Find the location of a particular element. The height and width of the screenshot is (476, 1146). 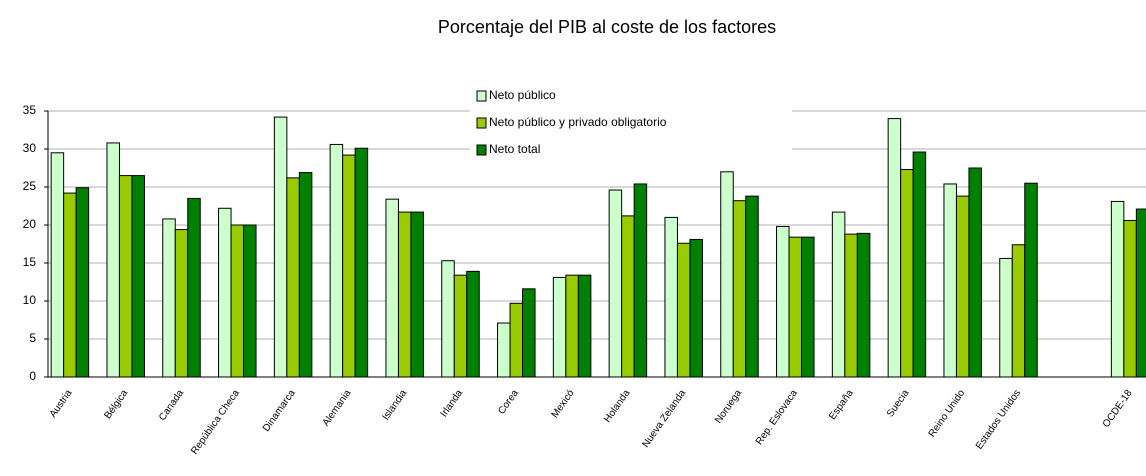

x-tick-label: República Checa is located at coordinates (215, 422).